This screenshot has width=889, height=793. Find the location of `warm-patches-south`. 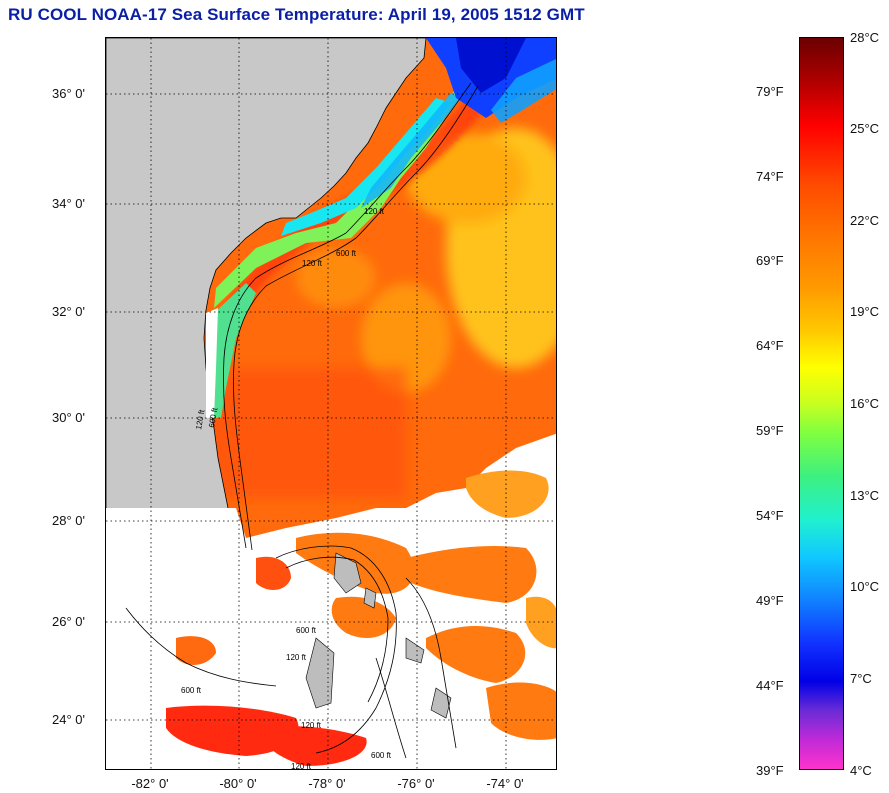

warm-patches-south is located at coordinates (266, 701).